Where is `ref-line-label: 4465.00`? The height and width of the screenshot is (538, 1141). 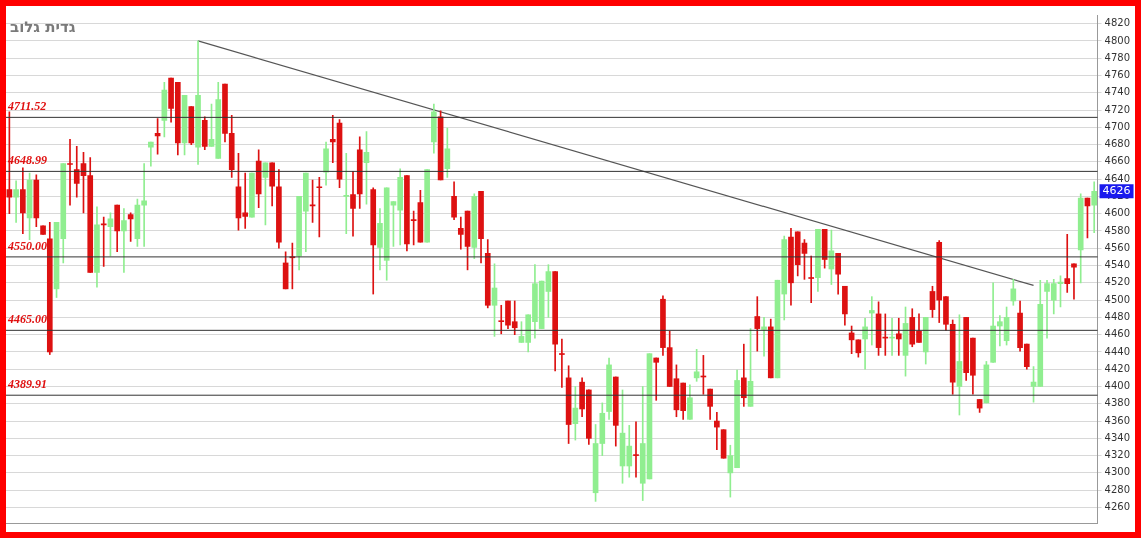 ref-line-label: 4465.00 is located at coordinates (27, 319).